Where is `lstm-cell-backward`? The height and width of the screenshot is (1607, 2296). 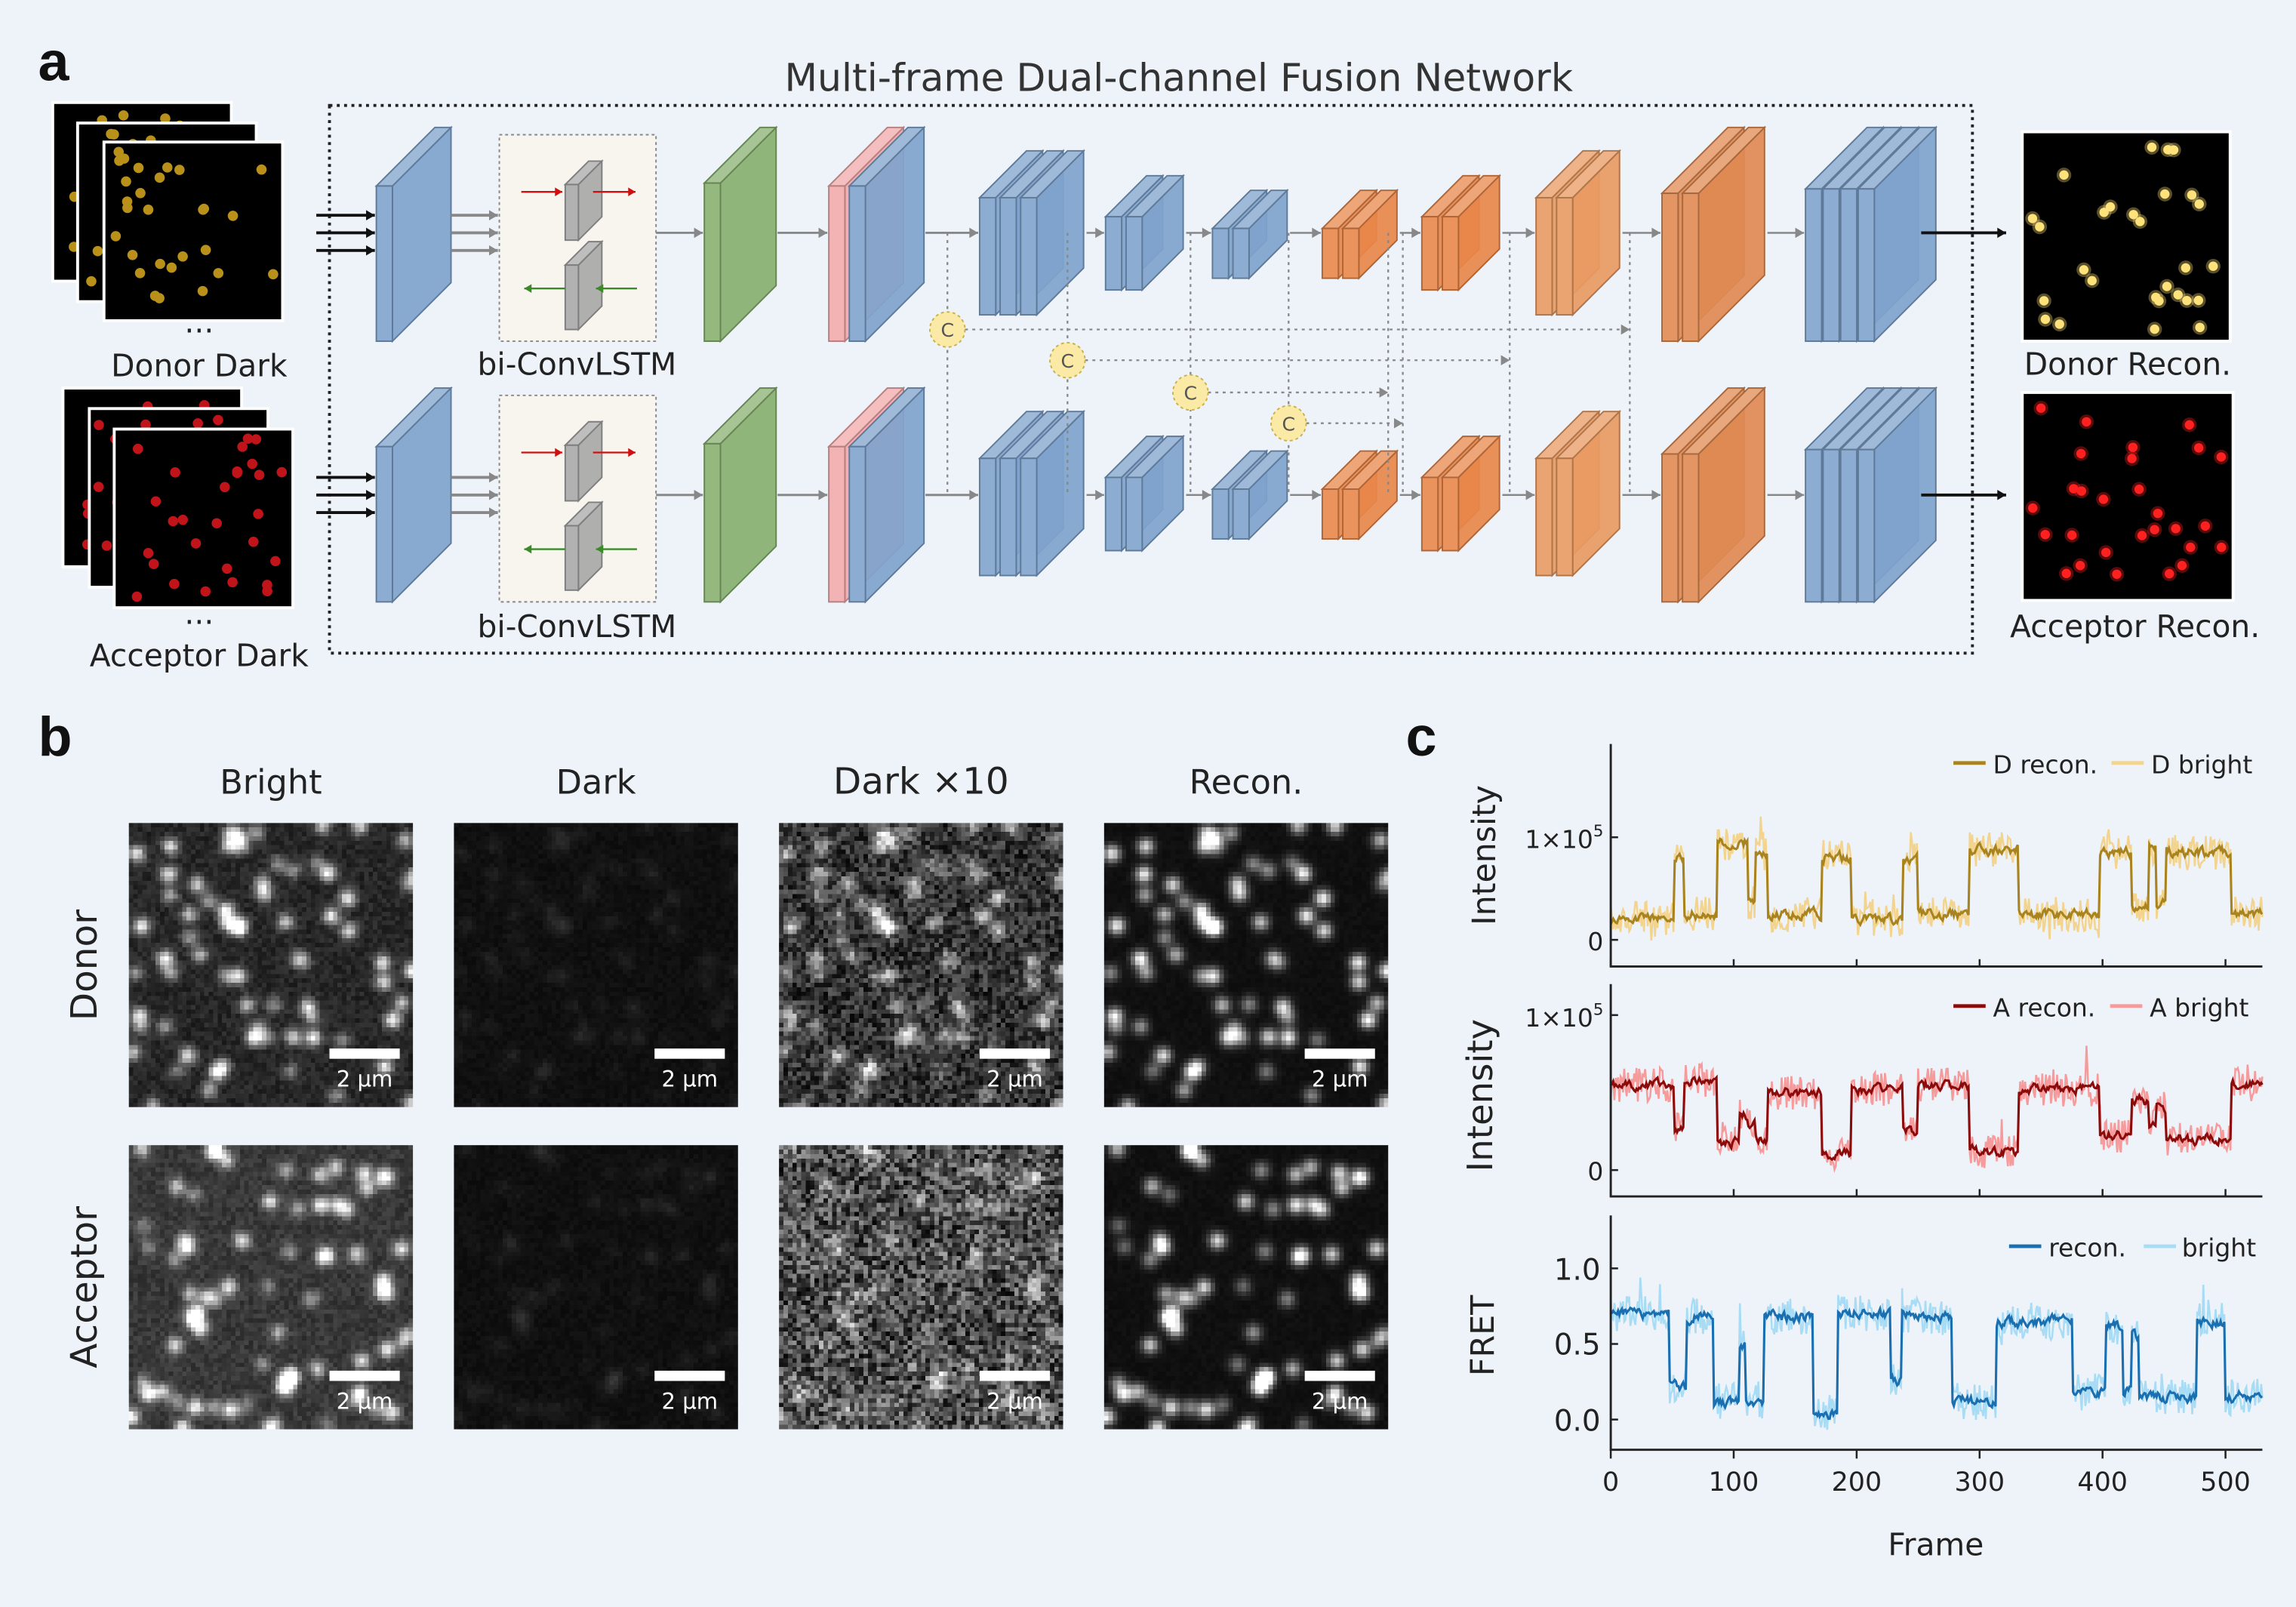 lstm-cell-backward is located at coordinates (583, 546).